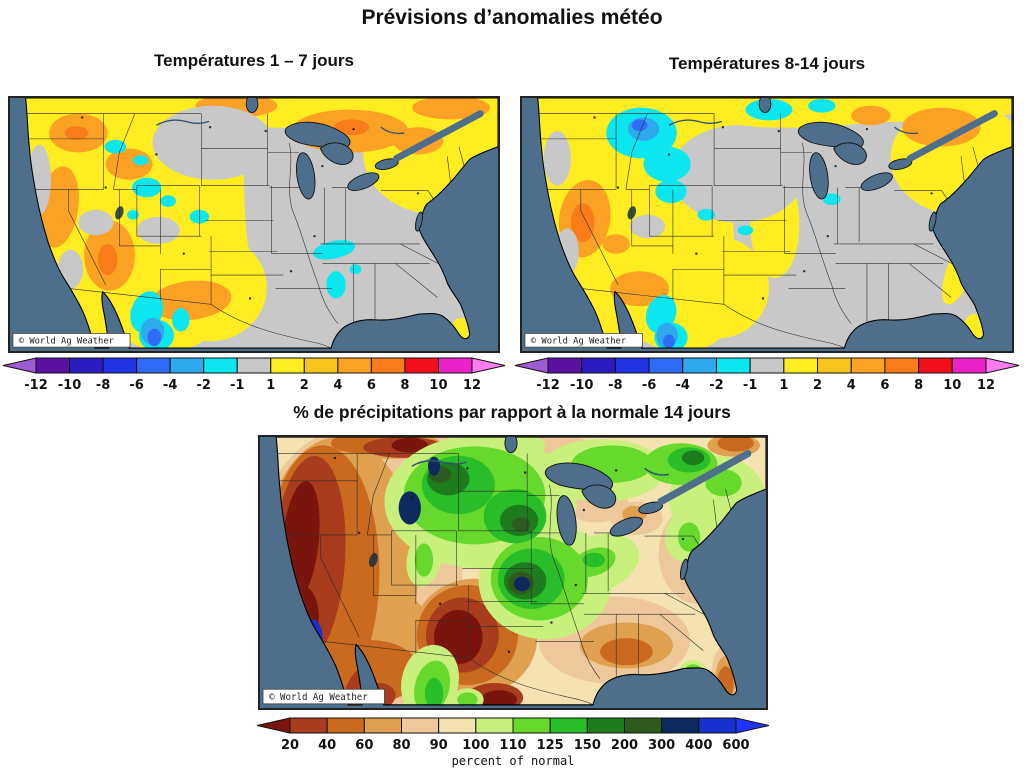  Describe the element at coordinates (587, 745) in the screenshot. I see `svg-text: 150` at that location.